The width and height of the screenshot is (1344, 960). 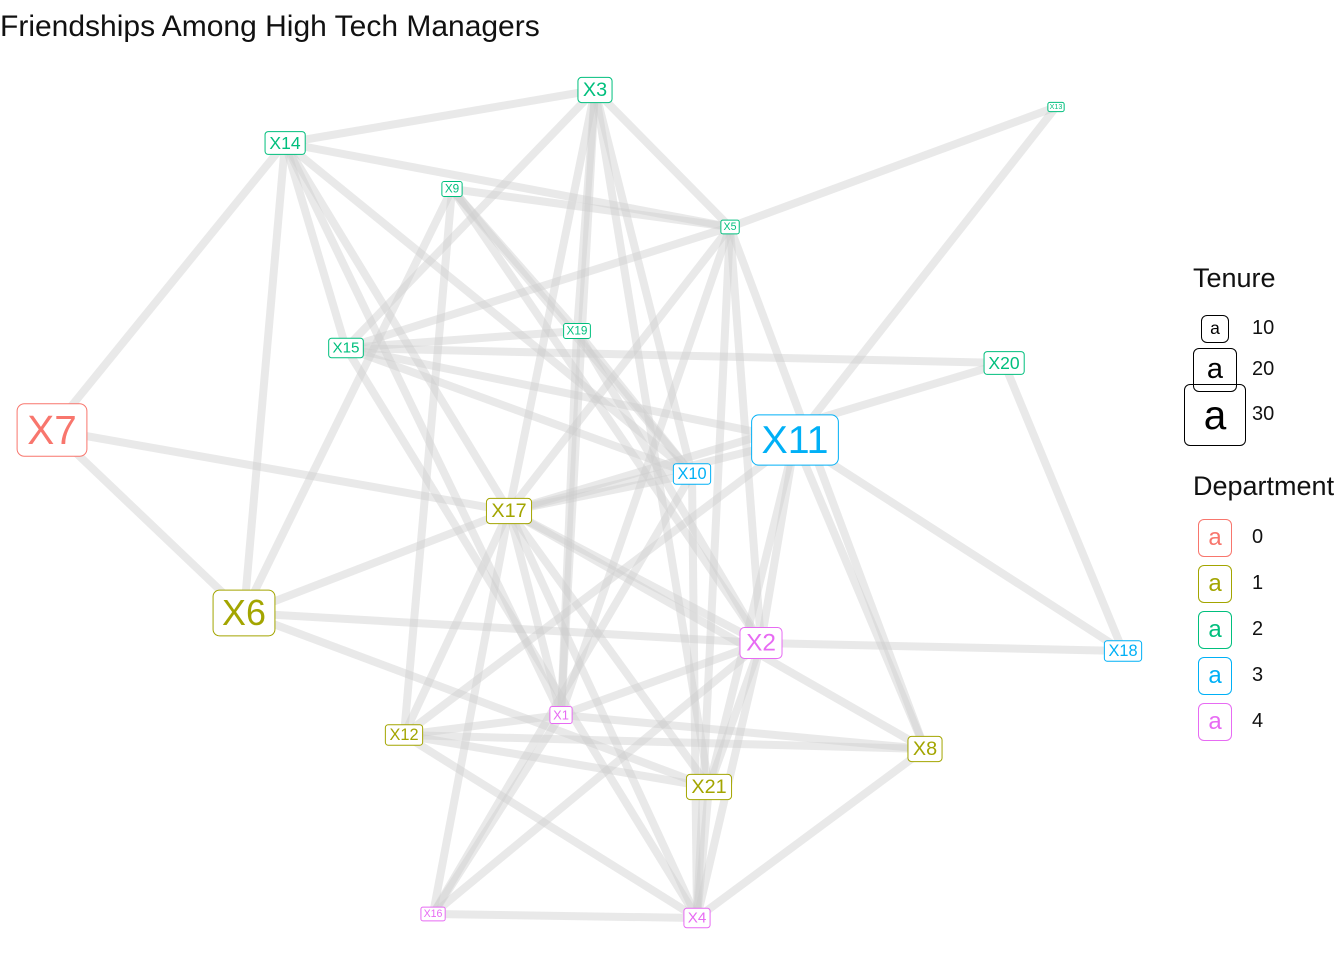 I want to click on edge-x3-x15, so click(x=470, y=219).